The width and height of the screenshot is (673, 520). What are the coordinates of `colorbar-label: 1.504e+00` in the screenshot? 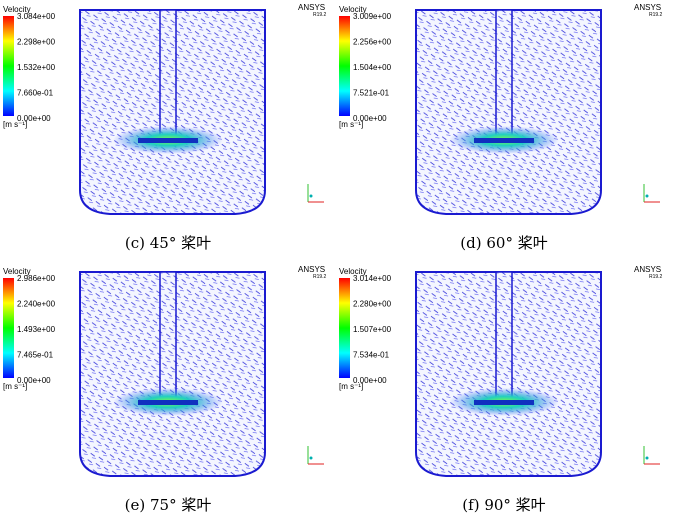 It's located at (372, 67).